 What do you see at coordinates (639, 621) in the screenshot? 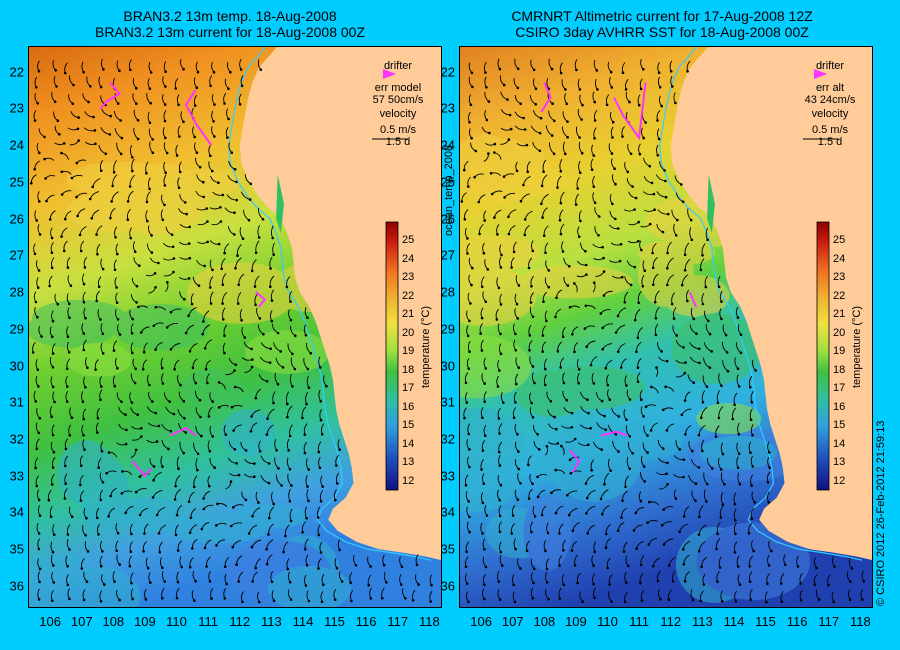
I see `longitude-tick-label: 111` at bounding box center [639, 621].